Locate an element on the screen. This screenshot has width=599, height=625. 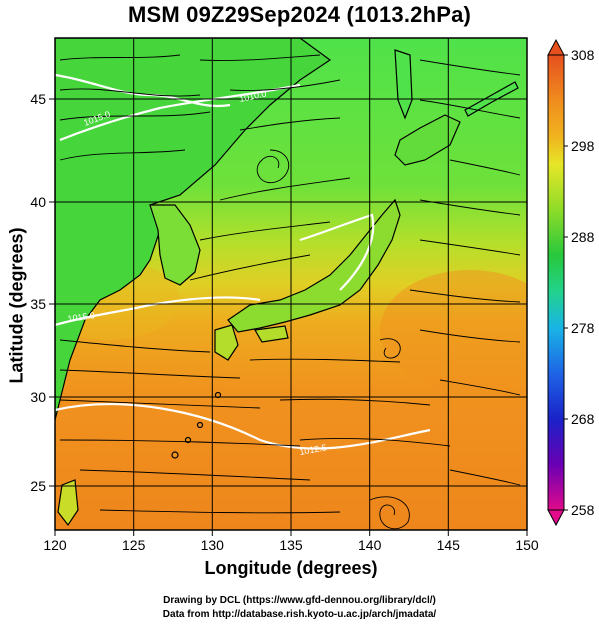
y-axis-label: Latitude (degrees) is located at coordinates (16, 305).